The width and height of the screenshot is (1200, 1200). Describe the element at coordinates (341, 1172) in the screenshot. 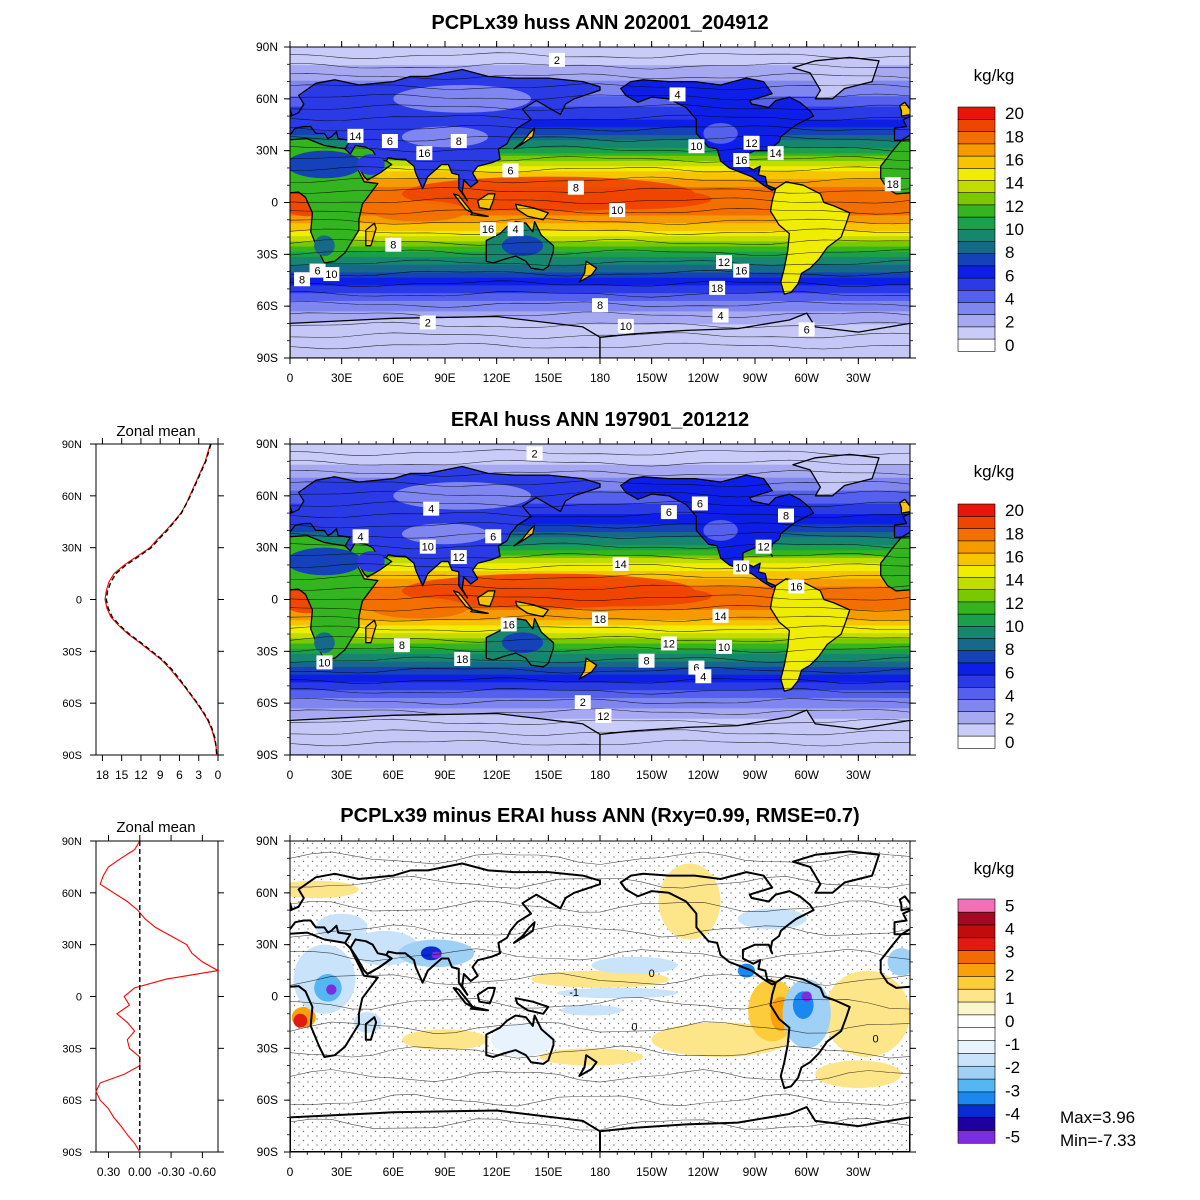

I see `lon-tick-label: 30E` at that location.